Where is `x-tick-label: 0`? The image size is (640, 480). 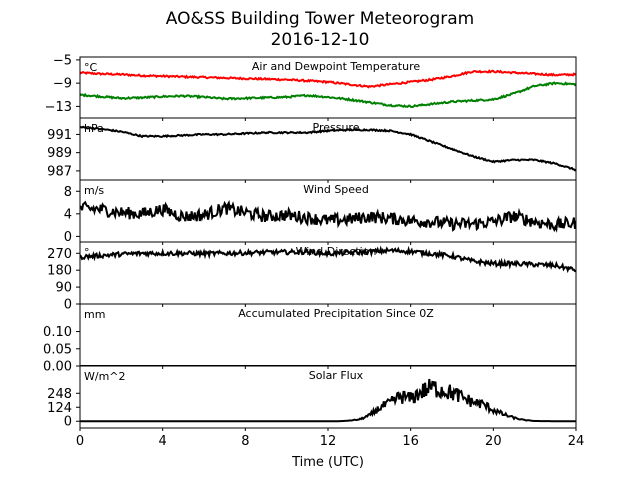
x-tick-label: 0 is located at coordinates (80, 441).